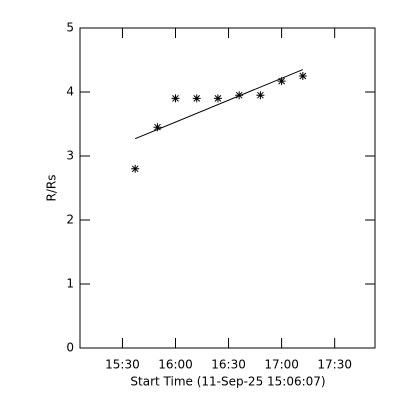 Image resolution: width=400 pixels, height=400 pixels. What do you see at coordinates (52, 188) in the screenshot?
I see `y-axis-label: R/Rs` at bounding box center [52, 188].